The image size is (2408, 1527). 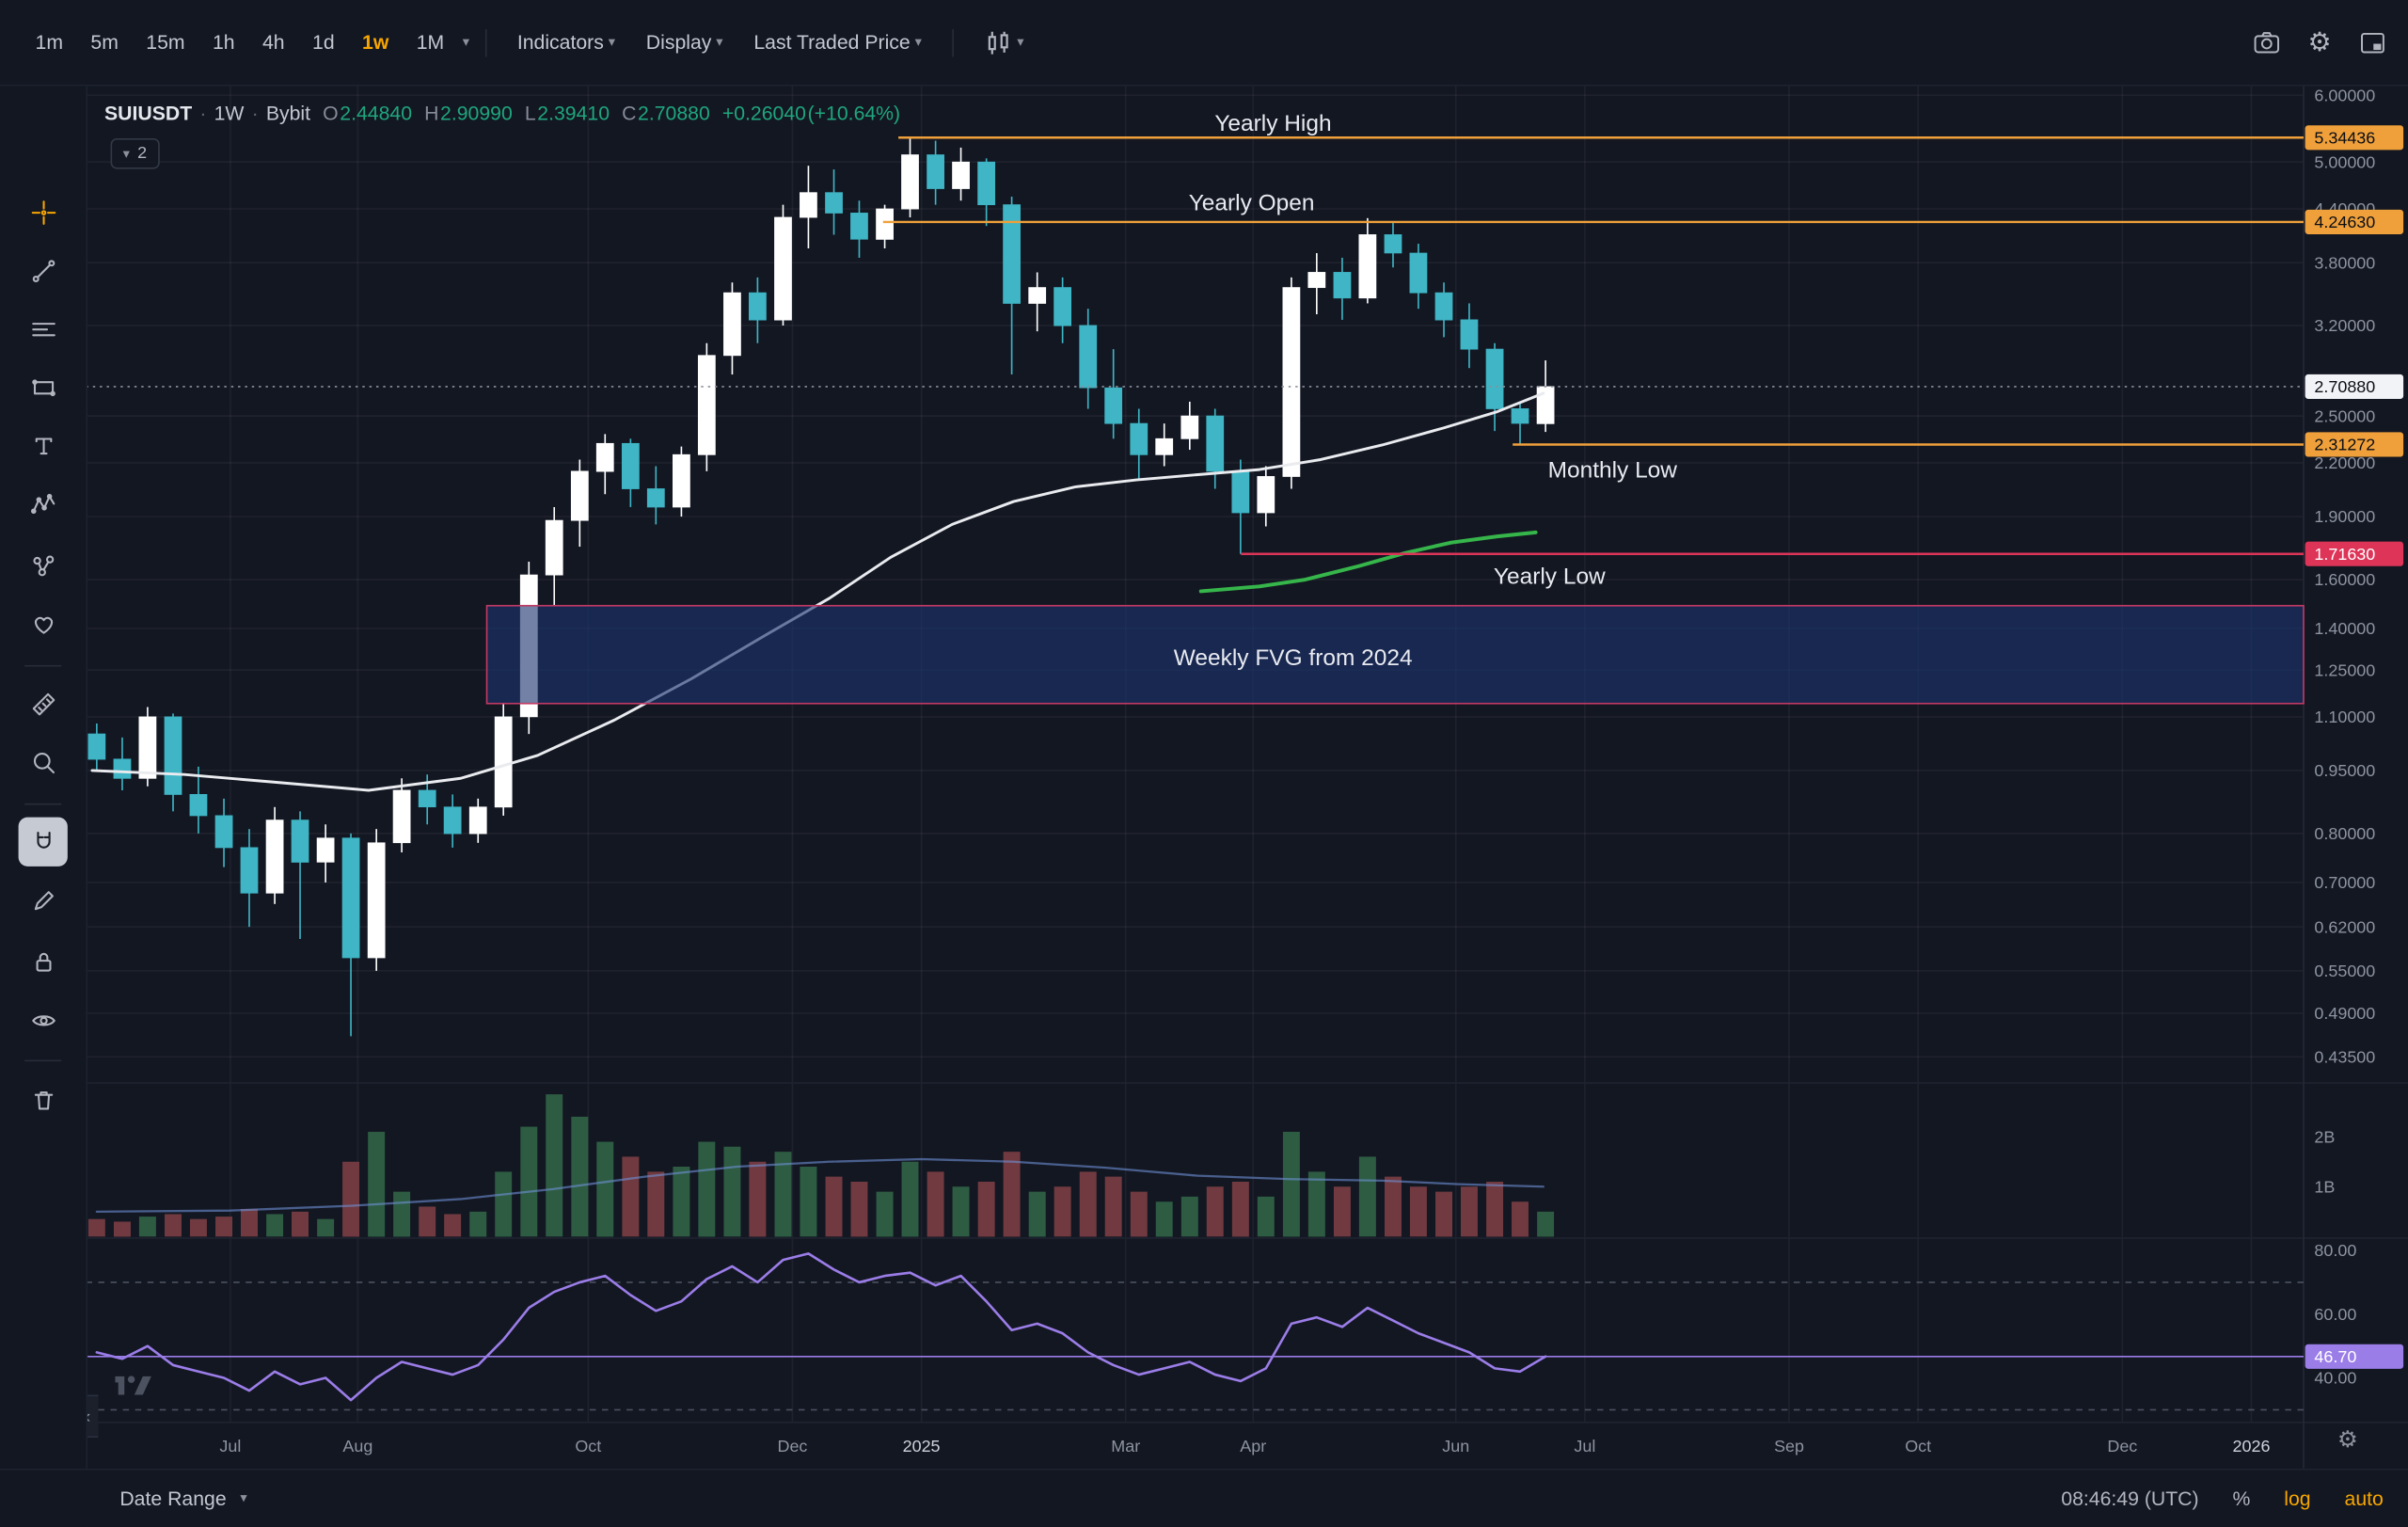 I want to click on indicators-menu: Indicators ▾, so click(x=566, y=42).